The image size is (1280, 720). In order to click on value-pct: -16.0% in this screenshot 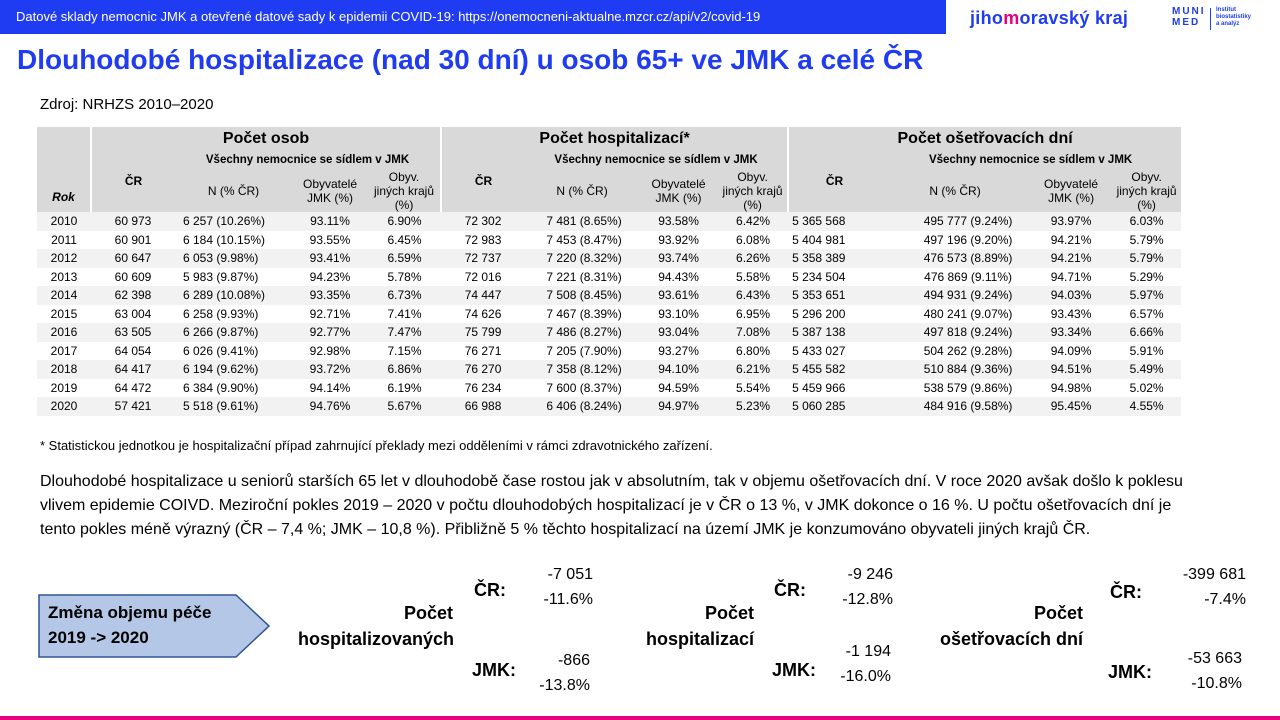, I will do `click(865, 676)`.